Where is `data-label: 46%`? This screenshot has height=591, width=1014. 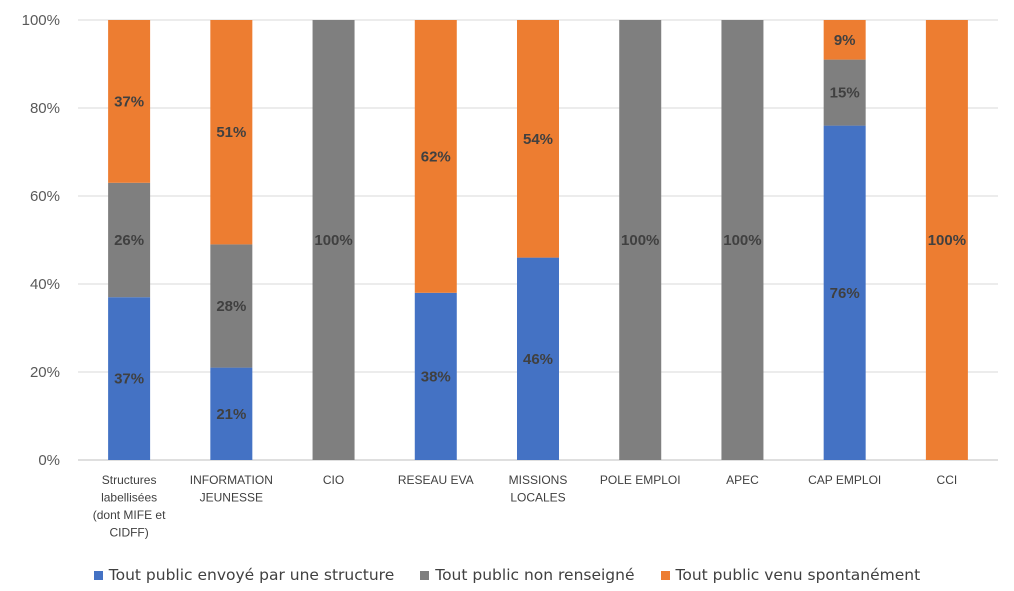
data-label: 46% is located at coordinates (538, 359).